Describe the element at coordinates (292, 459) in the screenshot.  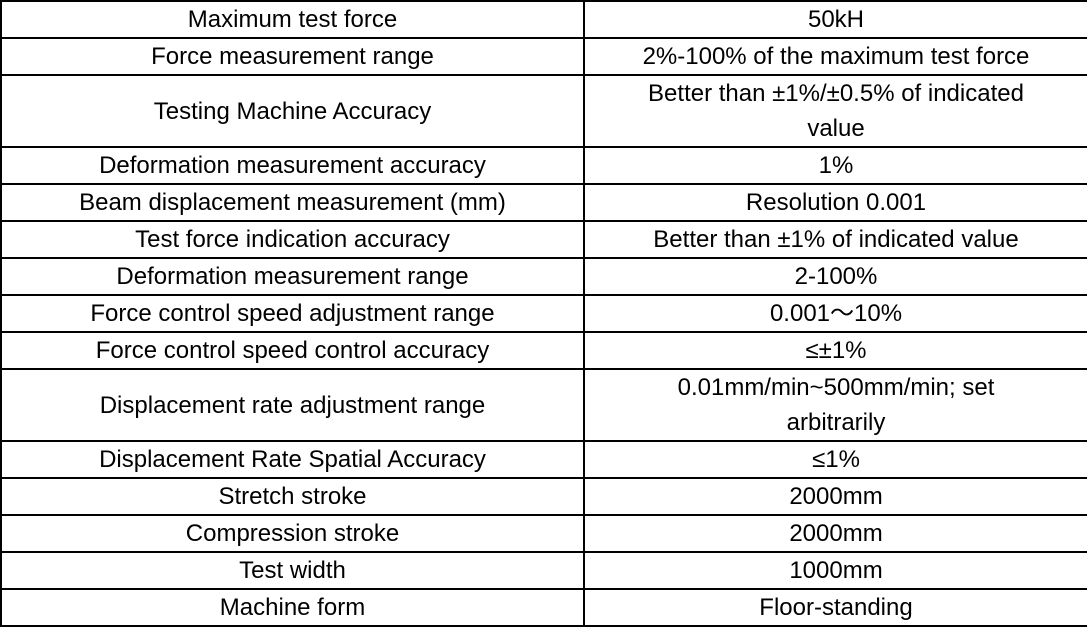
I see `spec-label-cell: Displacement Rate Spatial Accuracy` at that location.